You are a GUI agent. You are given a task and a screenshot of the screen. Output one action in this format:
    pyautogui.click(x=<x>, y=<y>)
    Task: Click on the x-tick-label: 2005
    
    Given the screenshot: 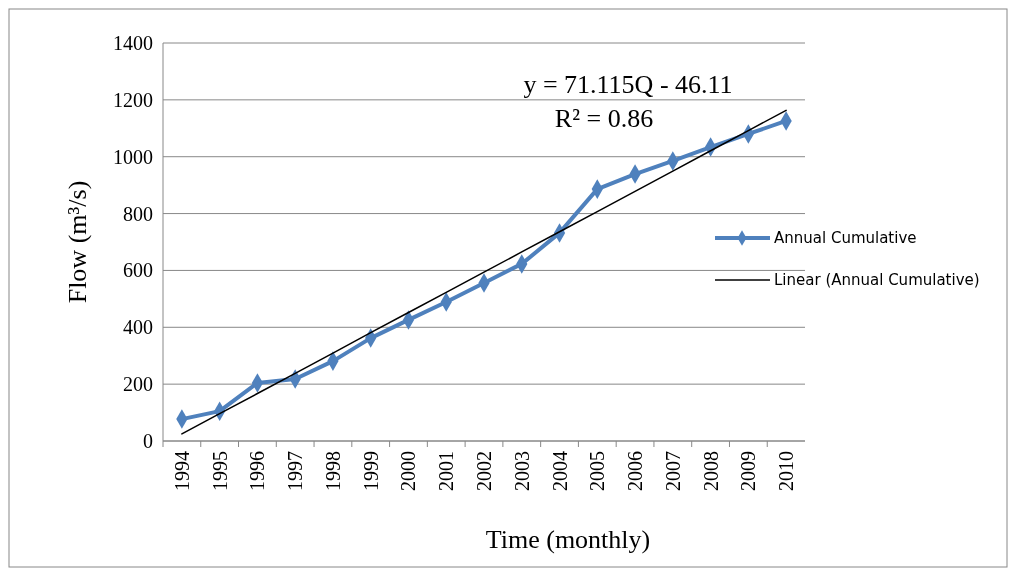 What is the action you would take?
    pyautogui.click(x=597, y=471)
    